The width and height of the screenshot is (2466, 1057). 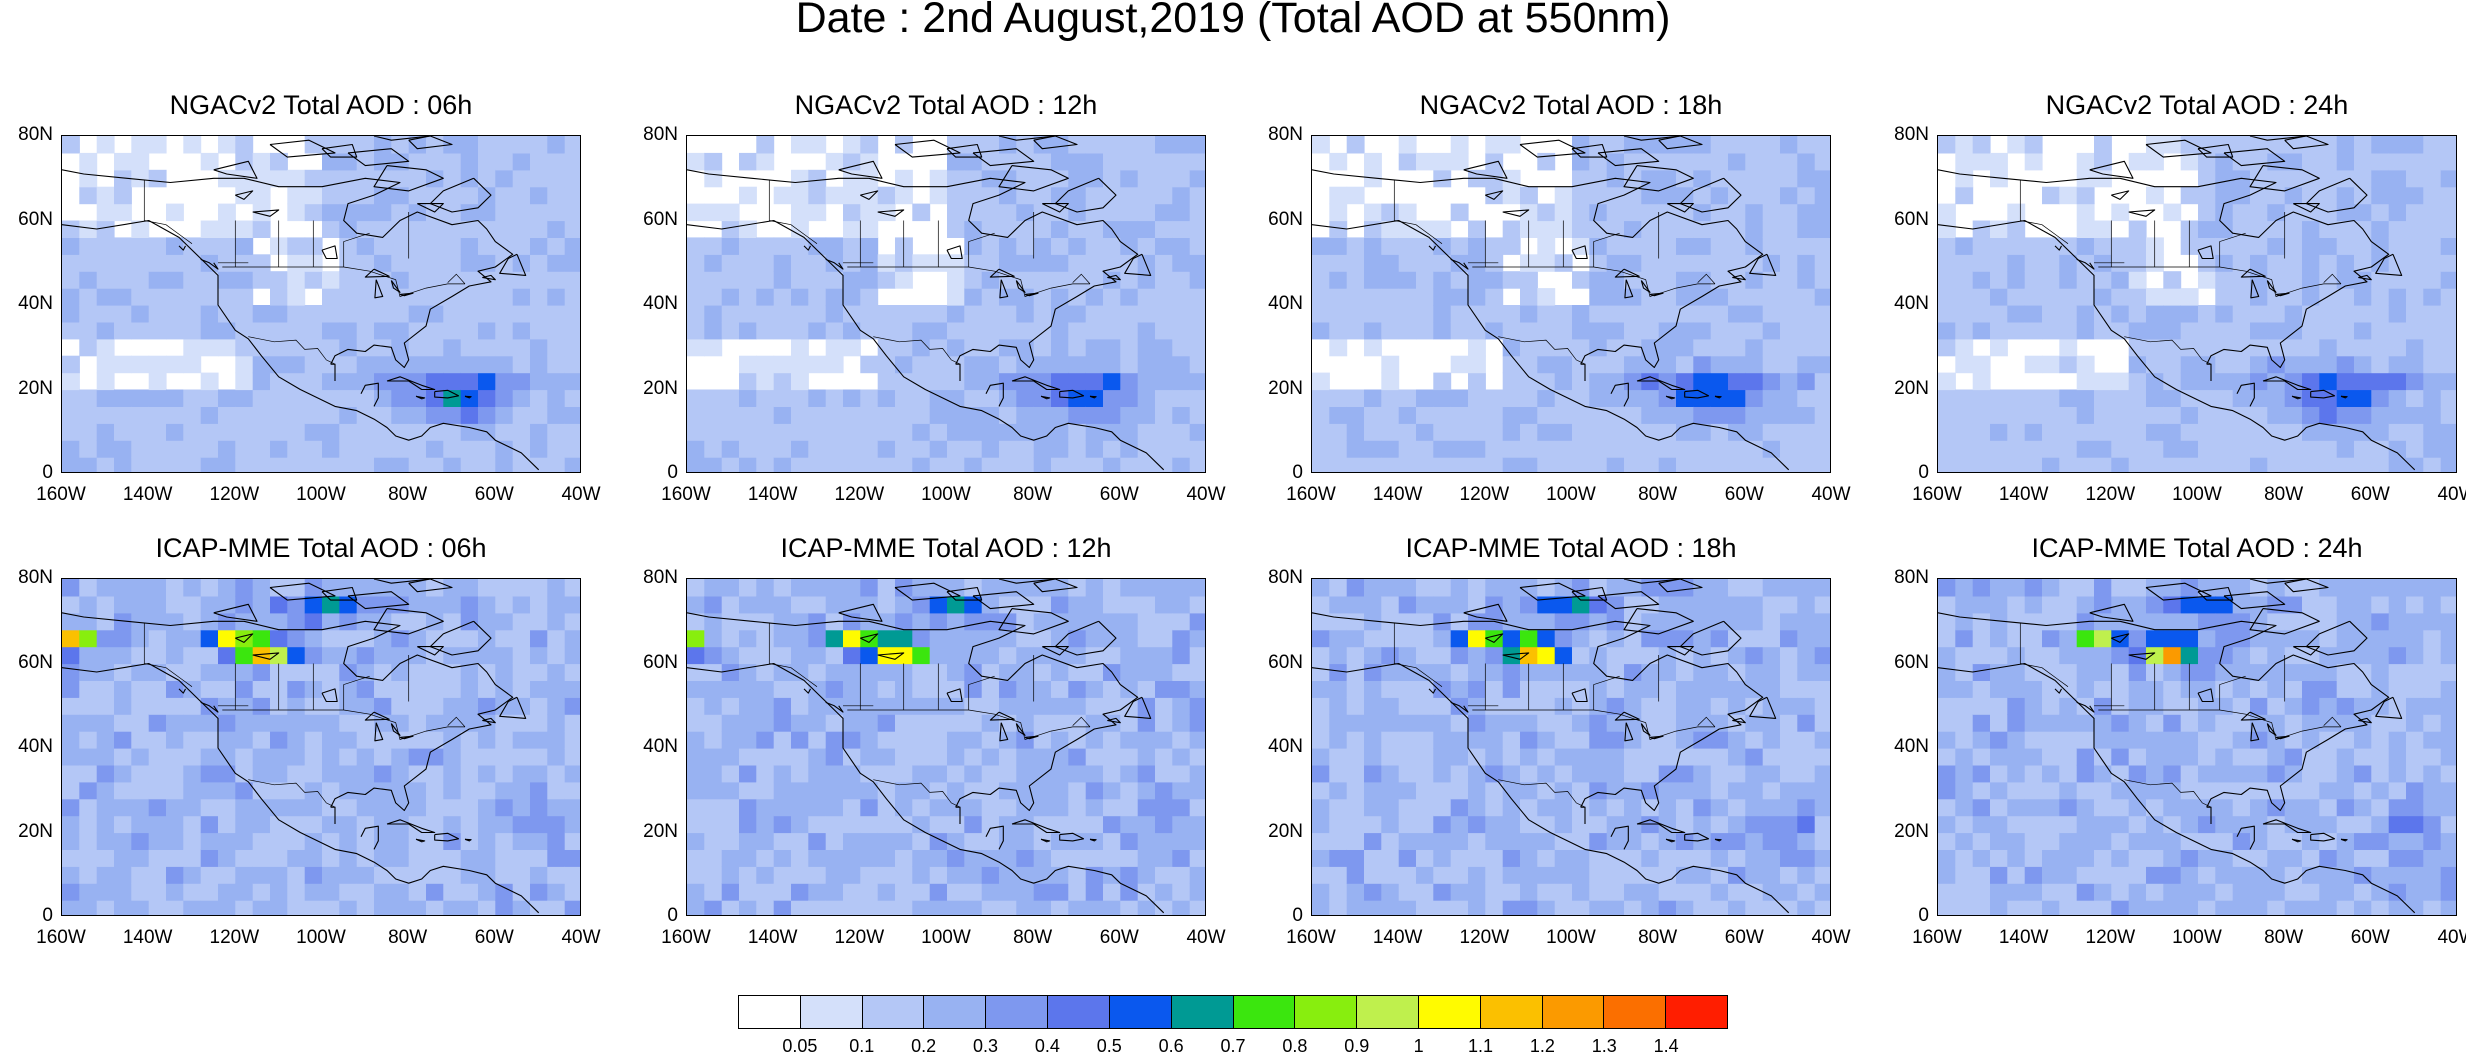 What do you see at coordinates (47, 915) in the screenshot?
I see `lat-tick-label: 0` at bounding box center [47, 915].